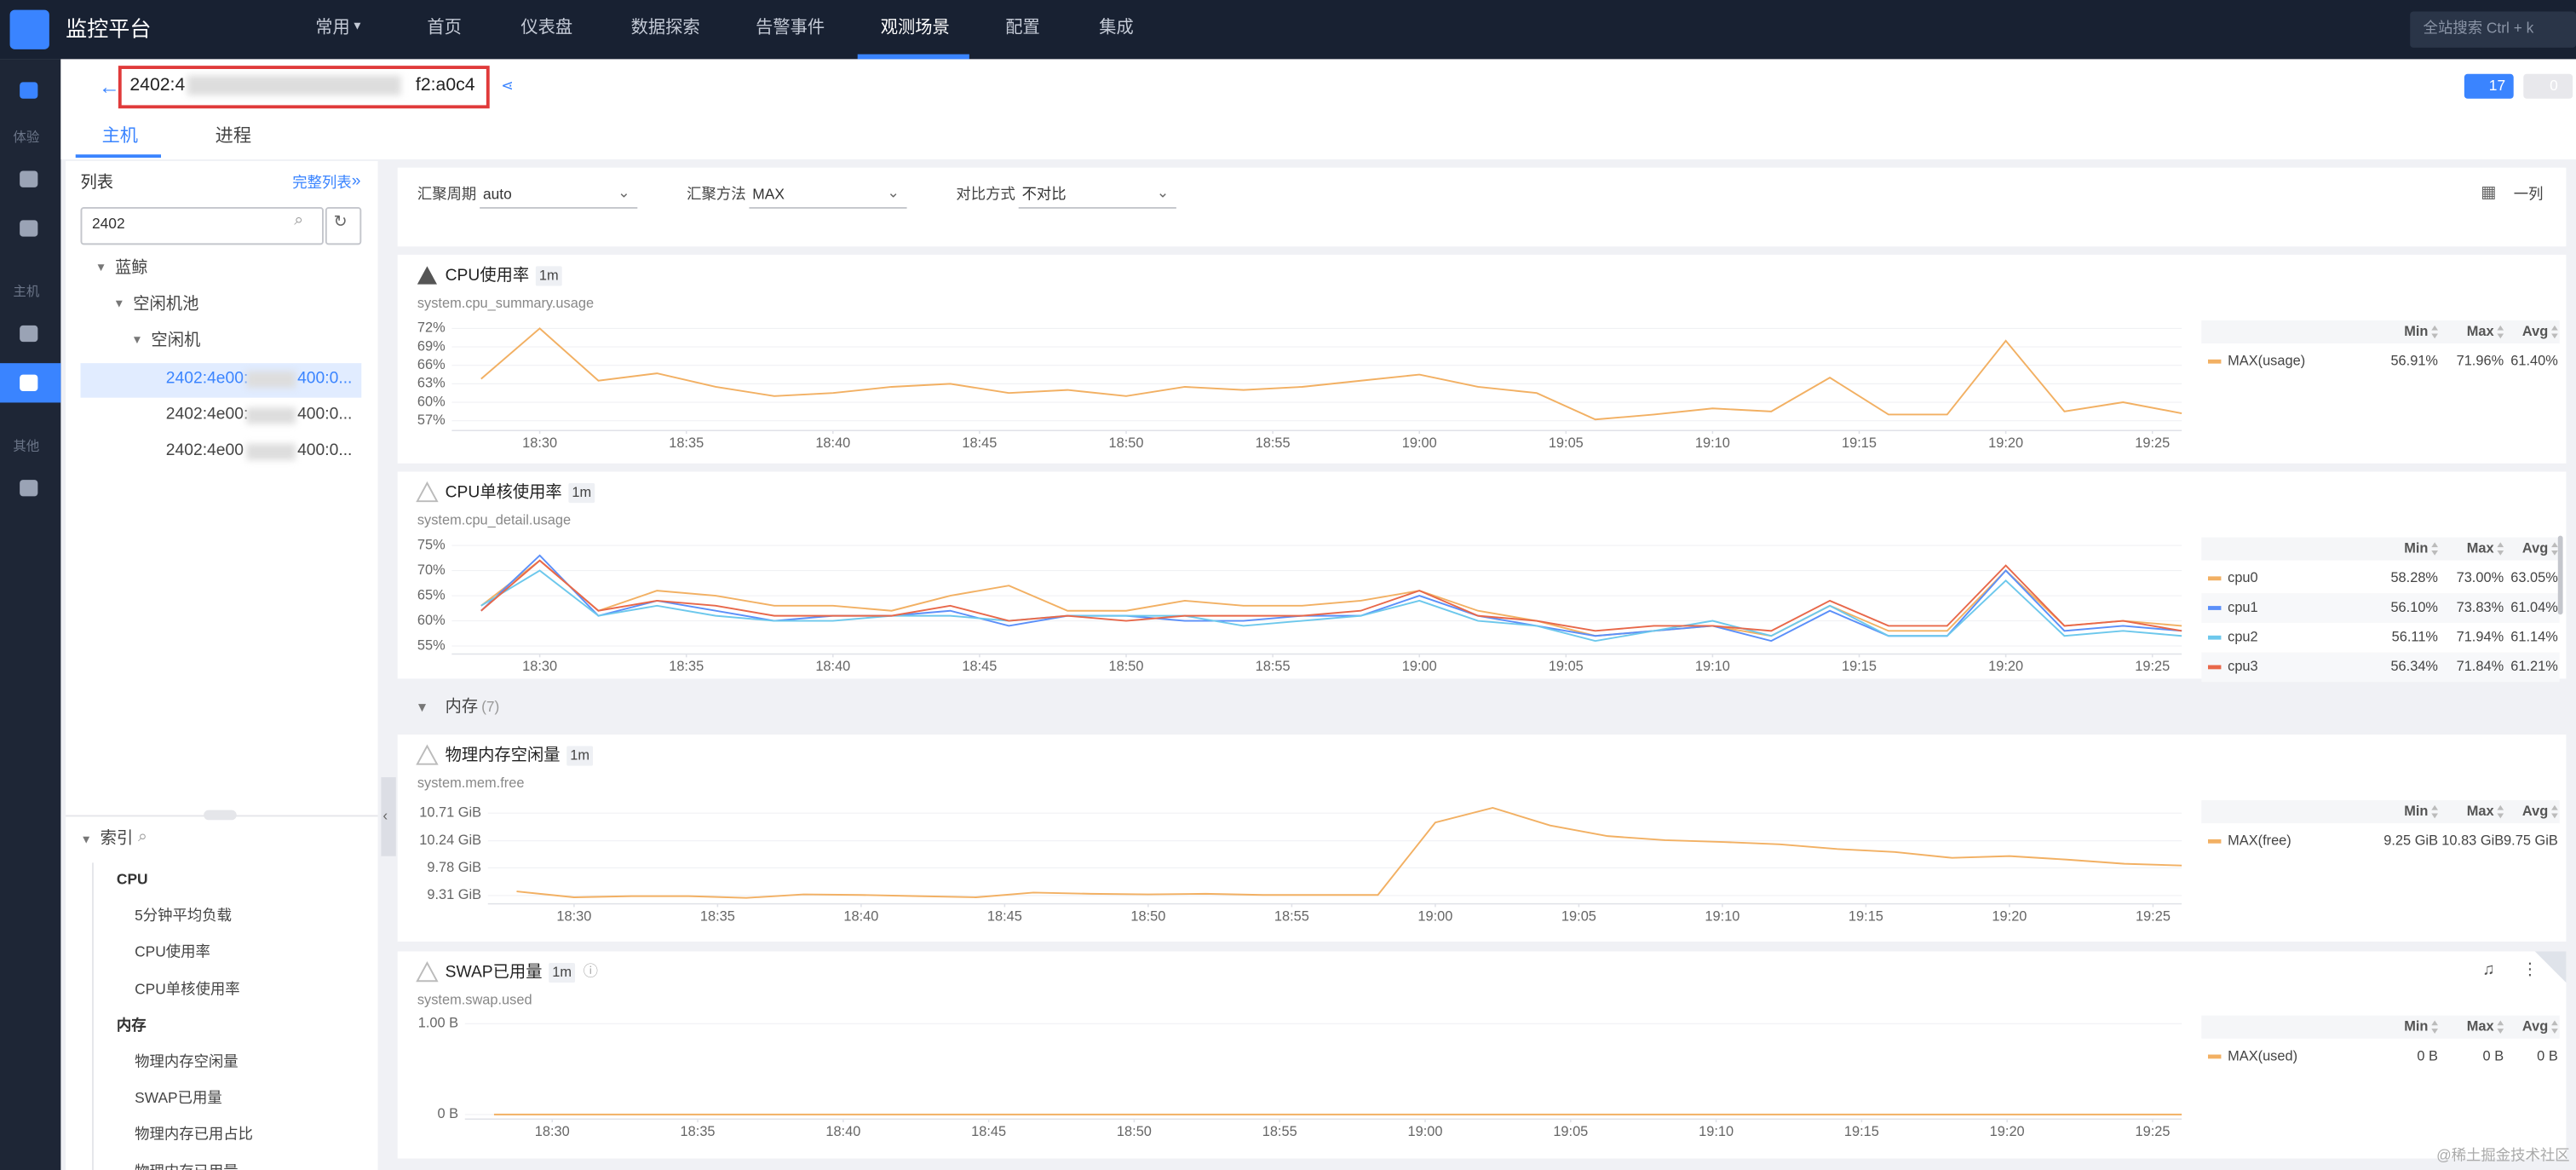 Image resolution: width=2576 pixels, height=1170 pixels. I want to click on legend-stat: 71.84%, so click(2481, 666).